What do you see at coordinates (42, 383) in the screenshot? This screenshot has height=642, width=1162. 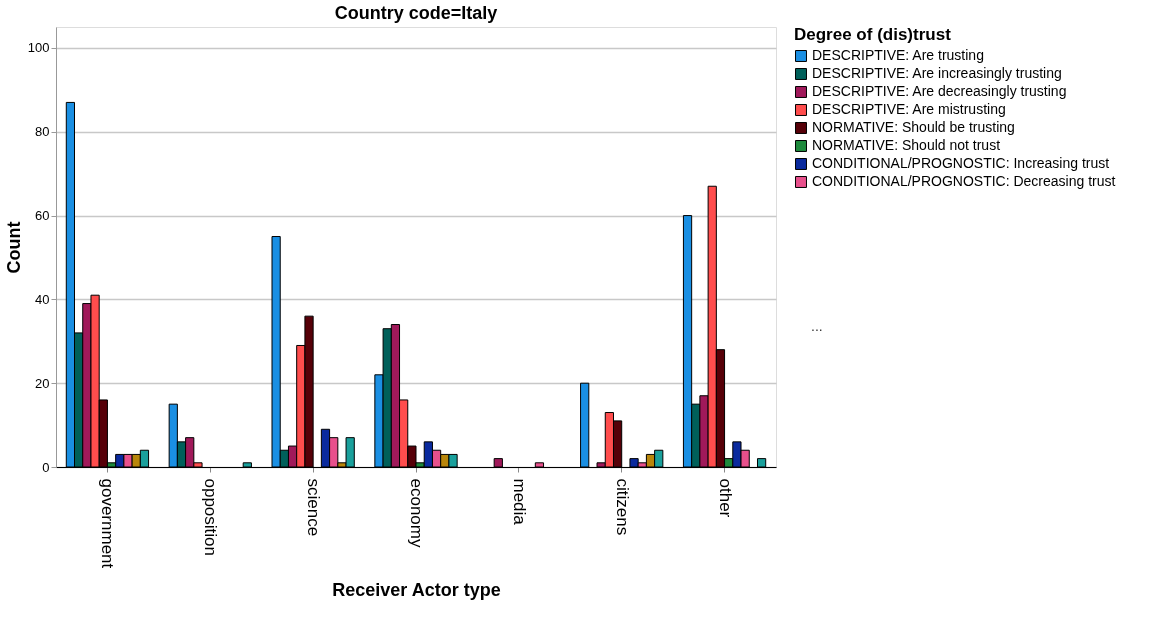 I see `y-tick-label: 20` at bounding box center [42, 383].